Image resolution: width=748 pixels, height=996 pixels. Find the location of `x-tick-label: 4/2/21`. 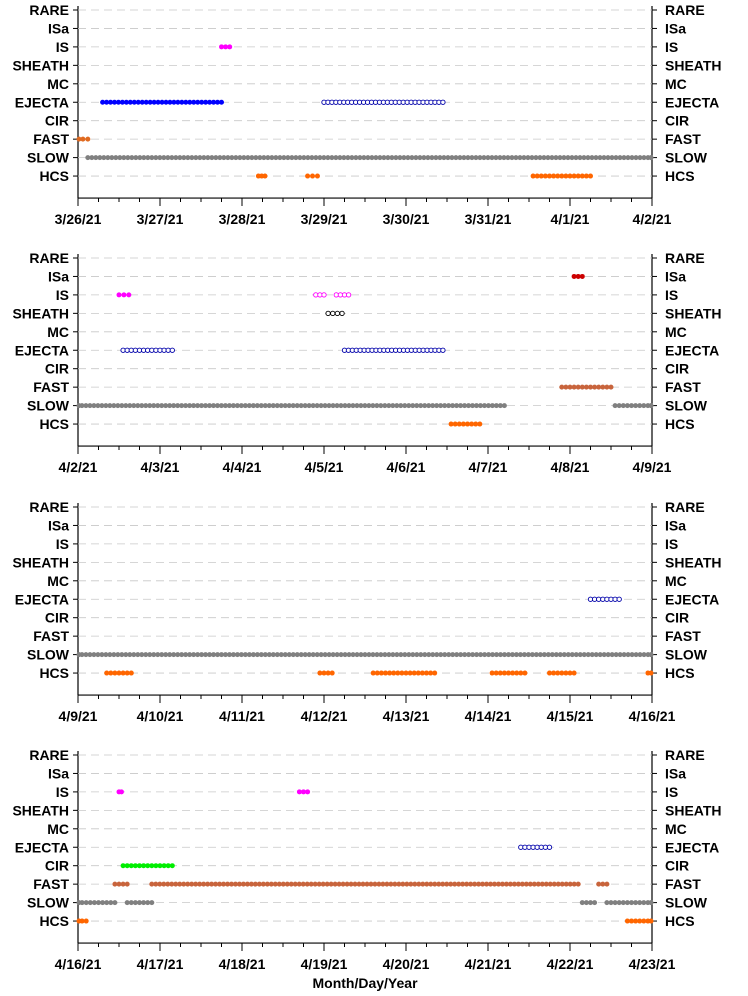

x-tick-label: 4/2/21 is located at coordinates (78, 467).